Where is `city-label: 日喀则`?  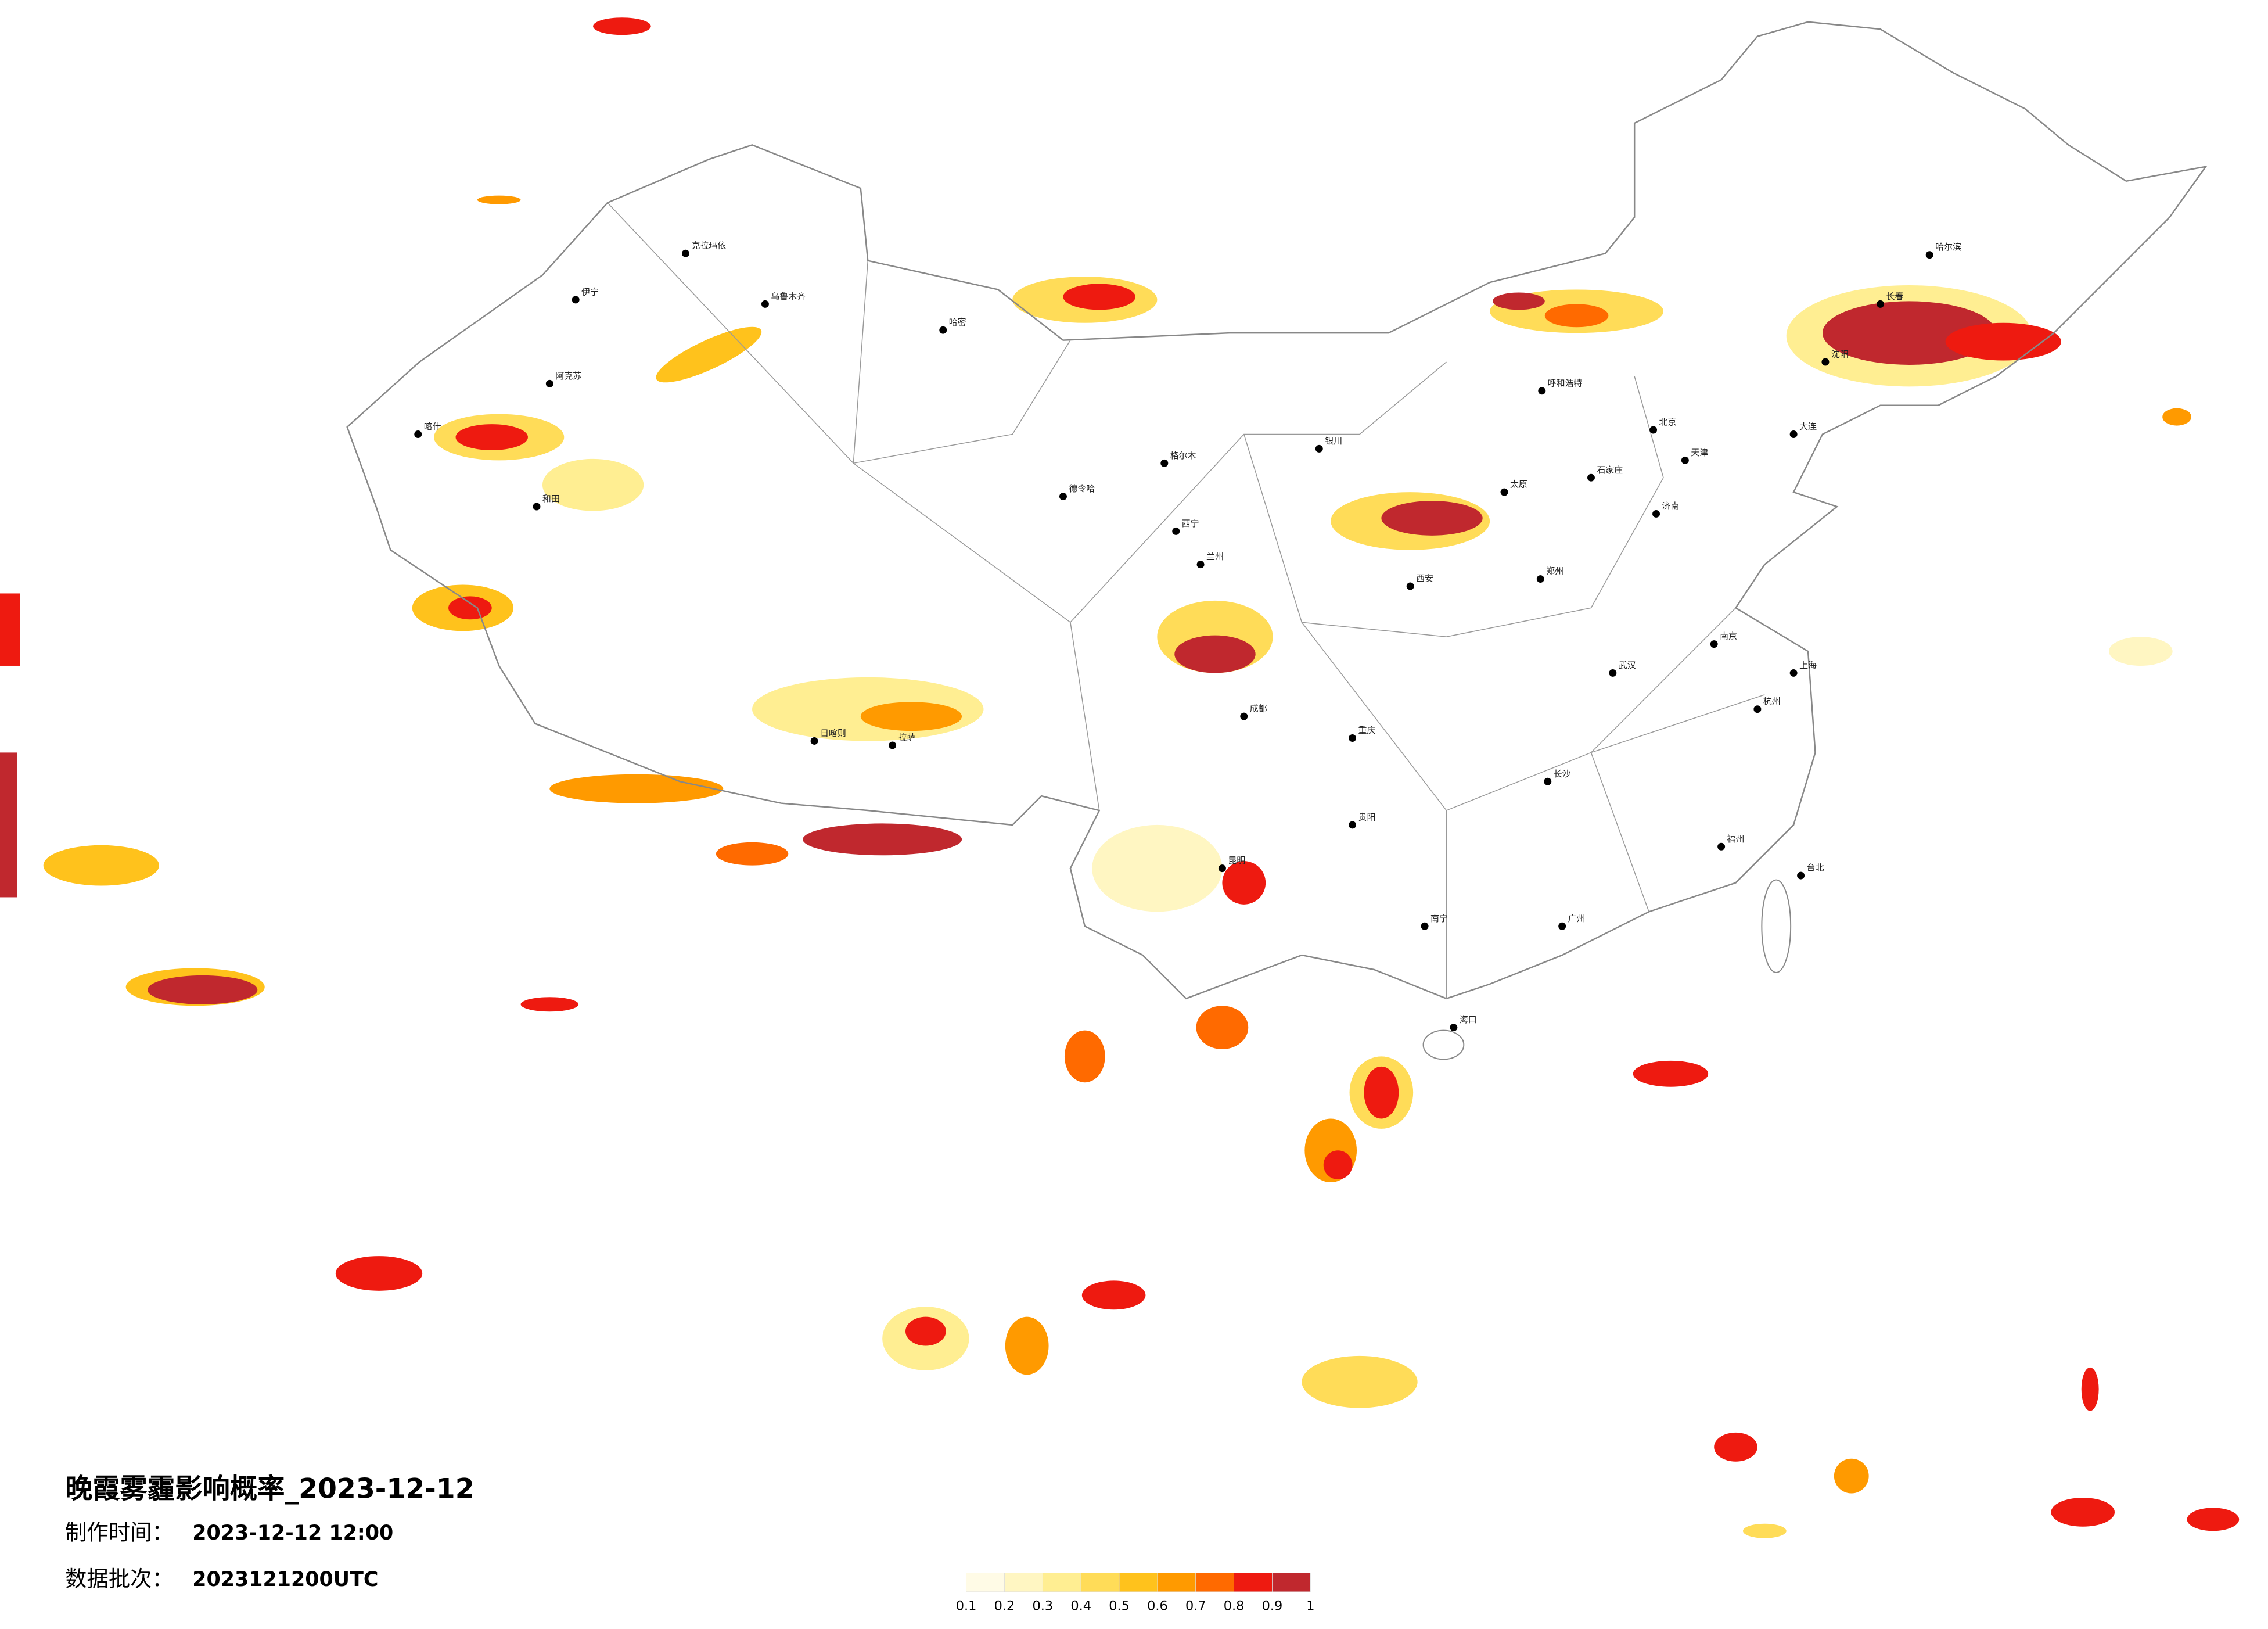 city-label: 日喀则 is located at coordinates (833, 733).